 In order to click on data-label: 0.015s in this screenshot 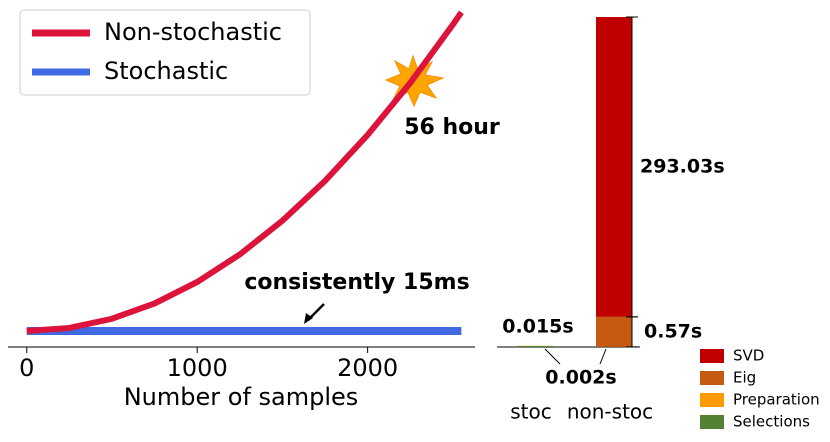, I will do `click(537, 327)`.